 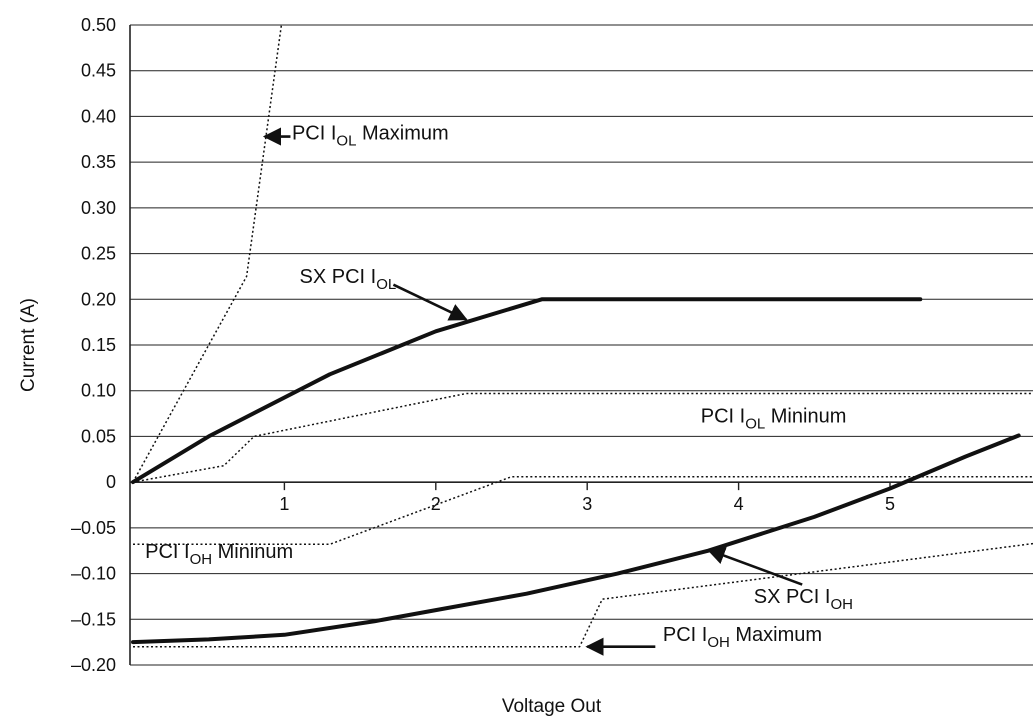 I want to click on annotation-pci-ioh-min-label-prefix: PCI I, so click(x=167, y=552).